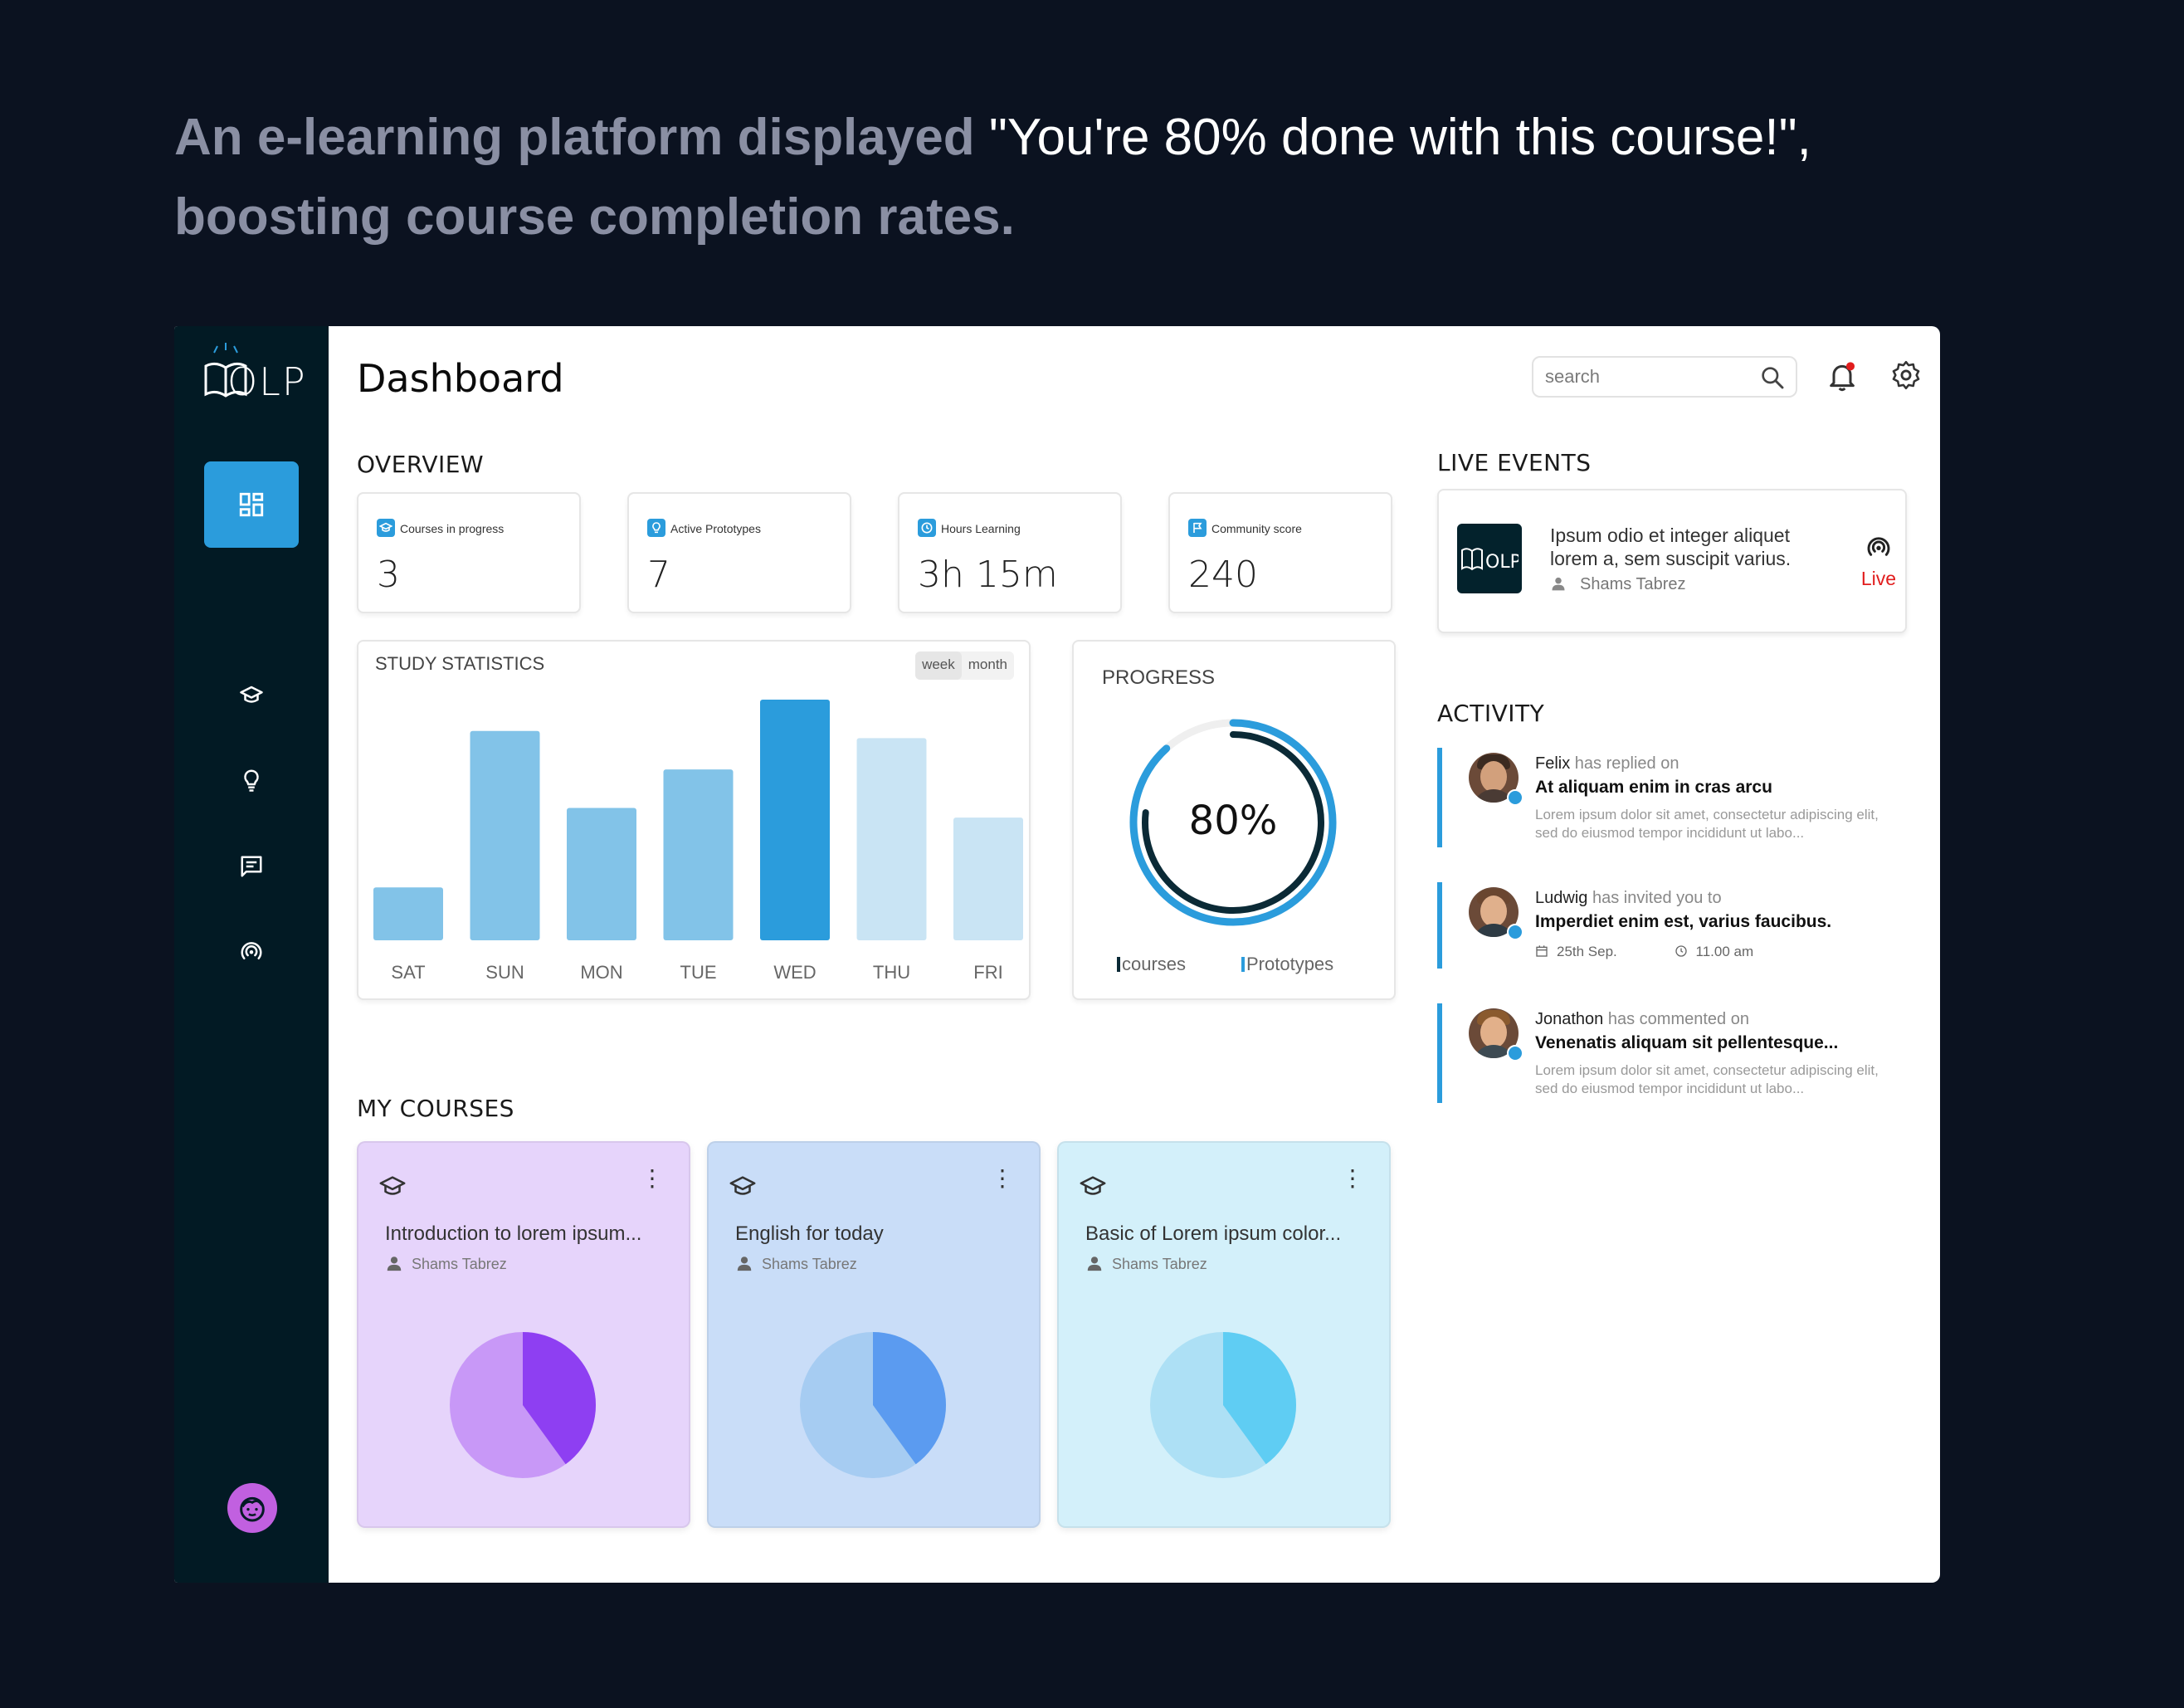  What do you see at coordinates (252, 1508) in the screenshot?
I see `user-avatar` at bounding box center [252, 1508].